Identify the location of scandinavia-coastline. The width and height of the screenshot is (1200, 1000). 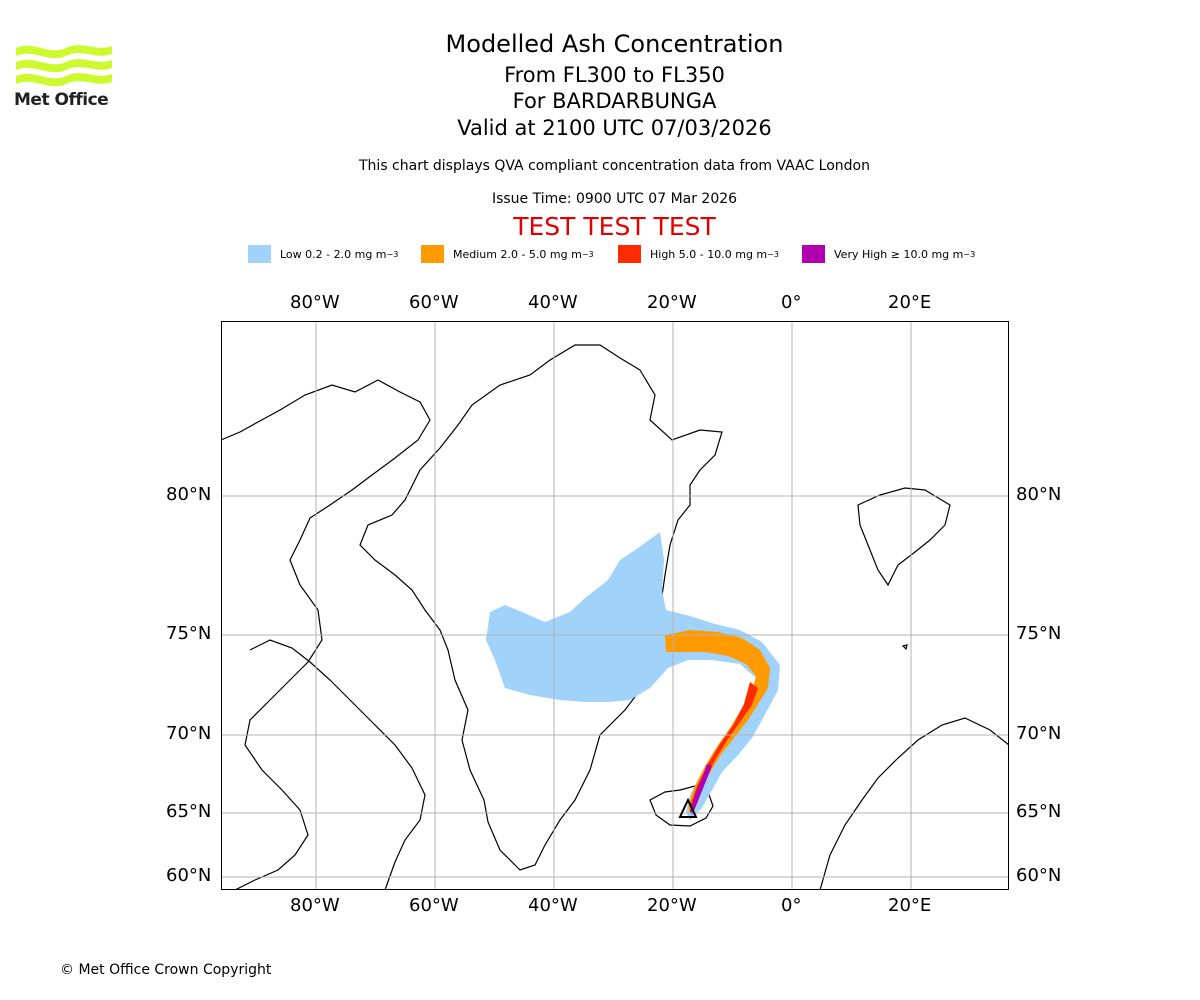
(914, 803).